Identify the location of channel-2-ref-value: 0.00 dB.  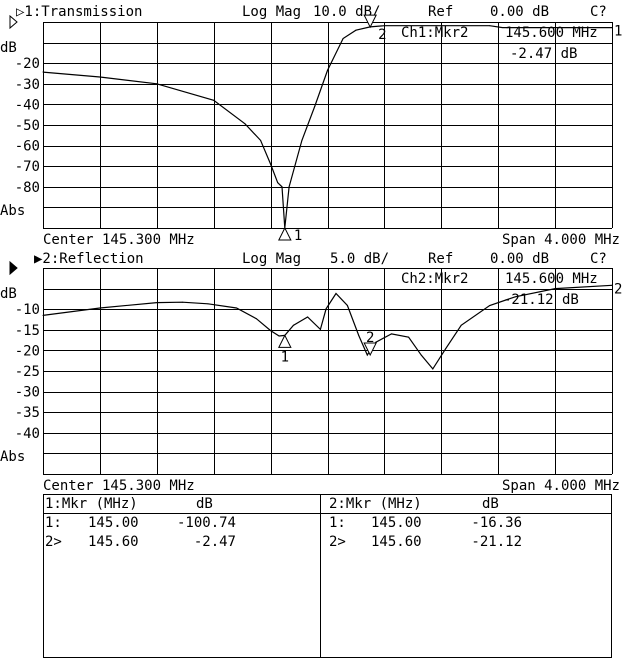
(519, 259).